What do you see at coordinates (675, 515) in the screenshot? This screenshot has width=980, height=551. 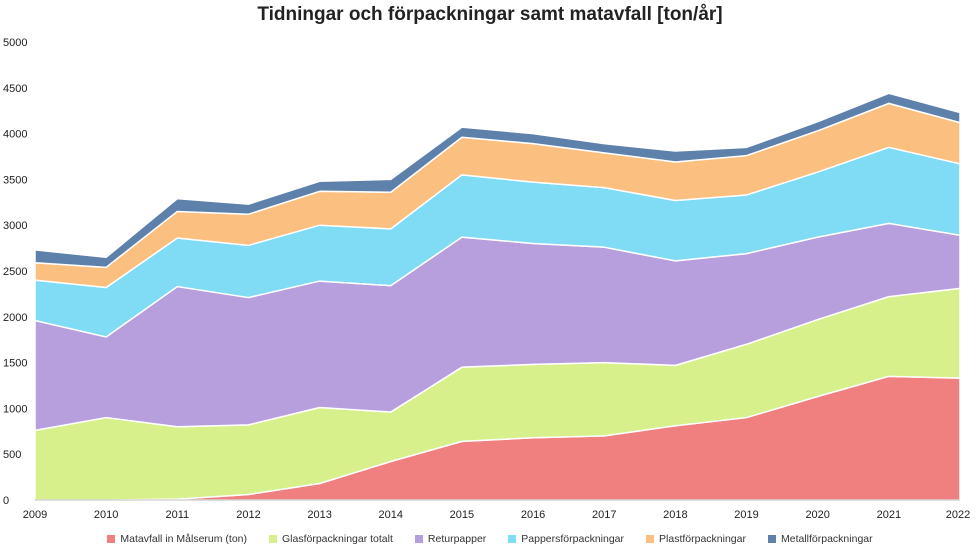 I see `x-tick-label: 2018` at bounding box center [675, 515].